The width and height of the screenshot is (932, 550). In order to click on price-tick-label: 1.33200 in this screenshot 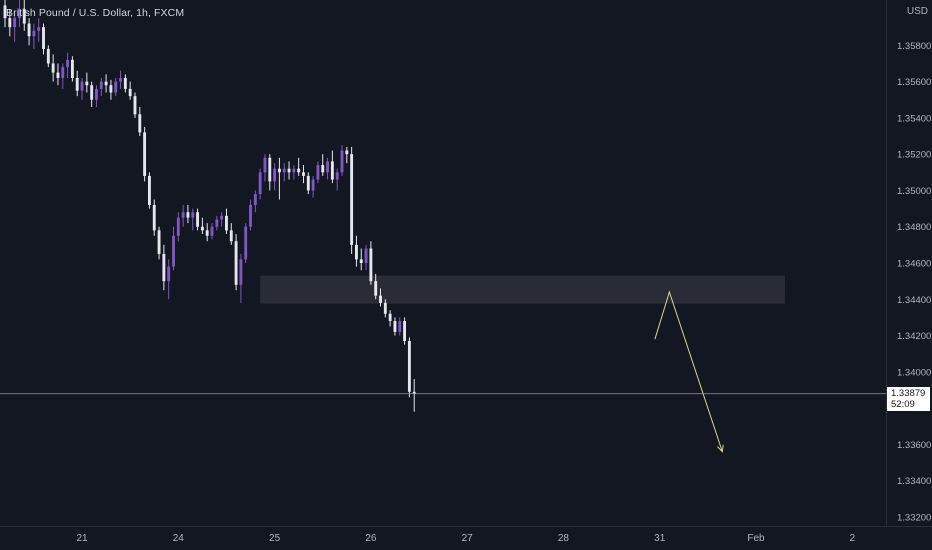, I will do `click(914, 517)`.